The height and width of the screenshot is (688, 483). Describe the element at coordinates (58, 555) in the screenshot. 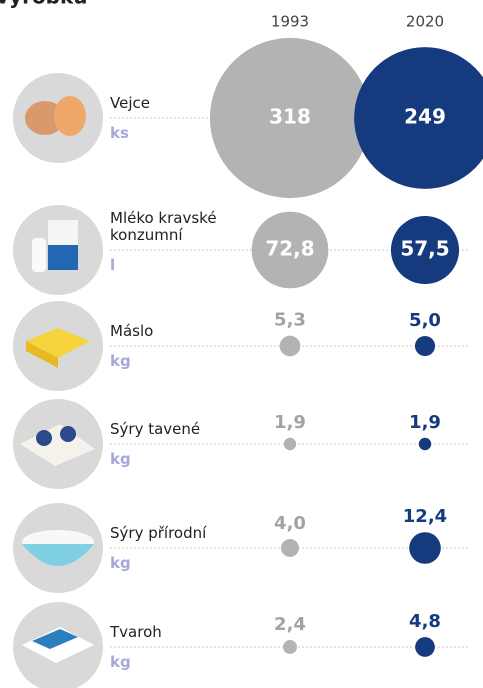

I see `bowl` at that location.